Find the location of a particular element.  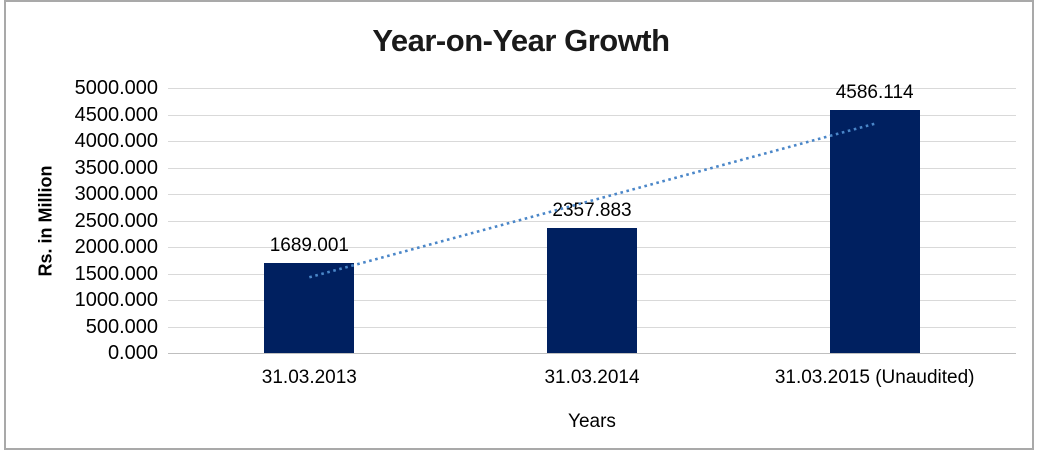

x-axis-line is located at coordinates (592, 353).